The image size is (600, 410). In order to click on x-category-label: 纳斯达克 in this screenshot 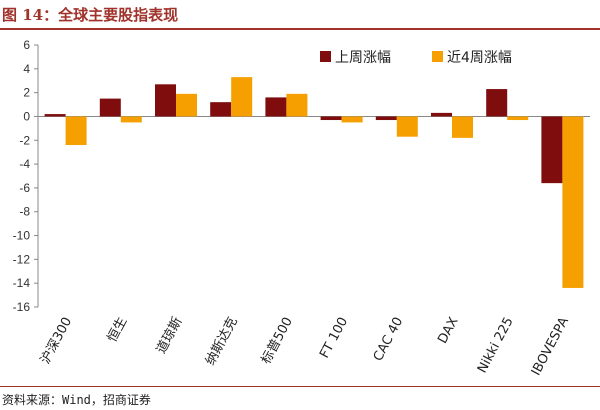, I will do `click(222, 341)`.